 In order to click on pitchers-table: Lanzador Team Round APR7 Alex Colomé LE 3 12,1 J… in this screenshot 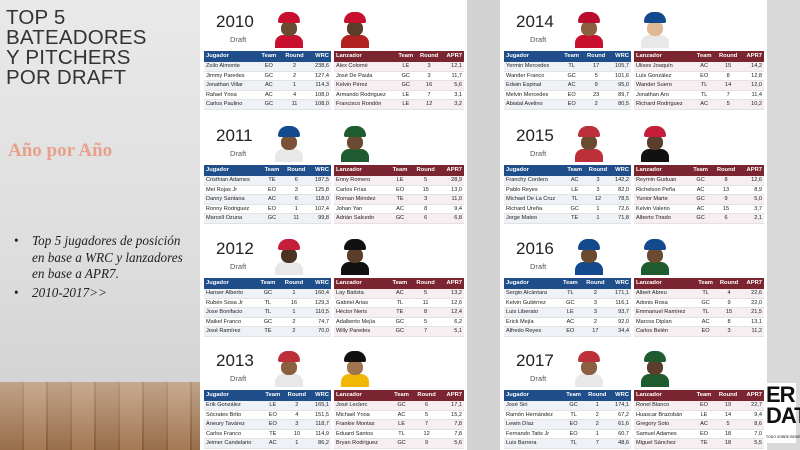, I will do `click(399, 80)`.